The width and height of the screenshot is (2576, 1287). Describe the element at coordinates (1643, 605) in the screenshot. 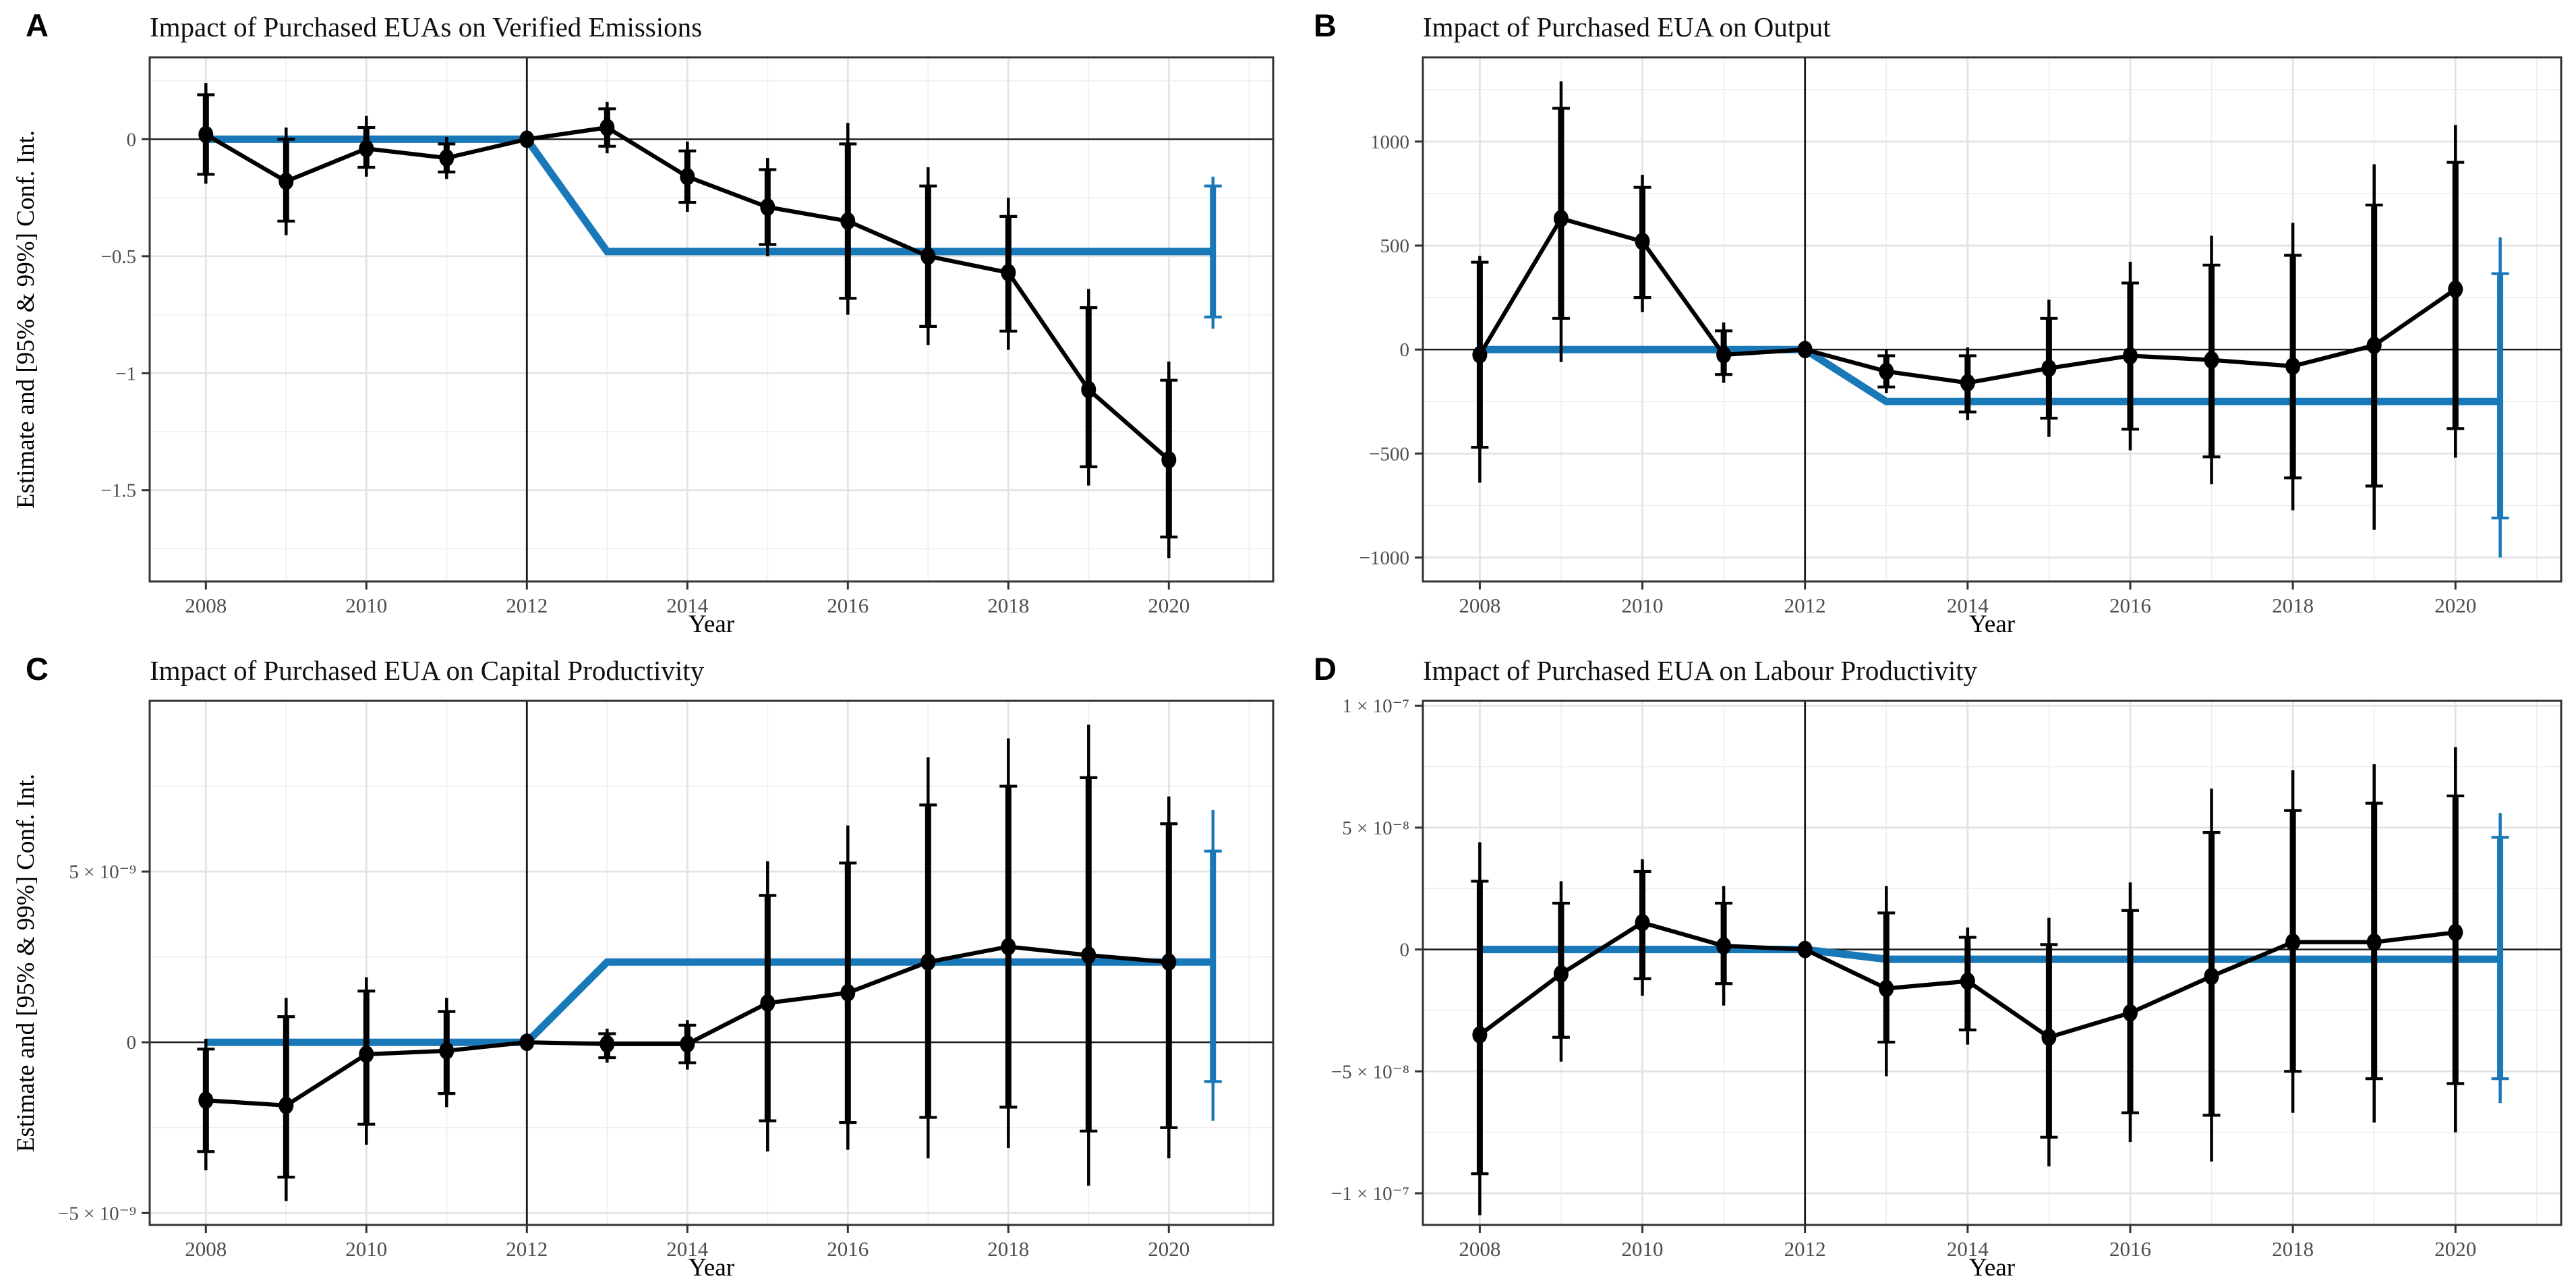

I see `x-tick-label: 2010` at that location.